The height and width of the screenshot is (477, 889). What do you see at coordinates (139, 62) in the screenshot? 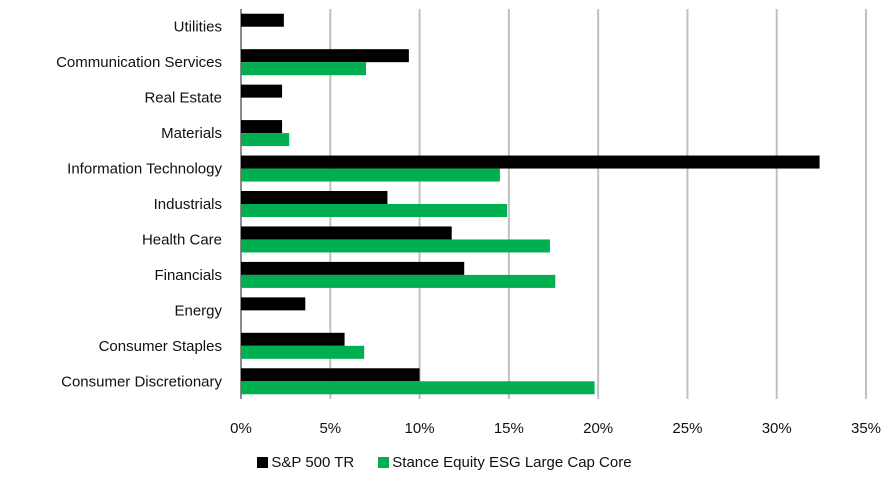
I see `category-label: Communication Services` at bounding box center [139, 62].